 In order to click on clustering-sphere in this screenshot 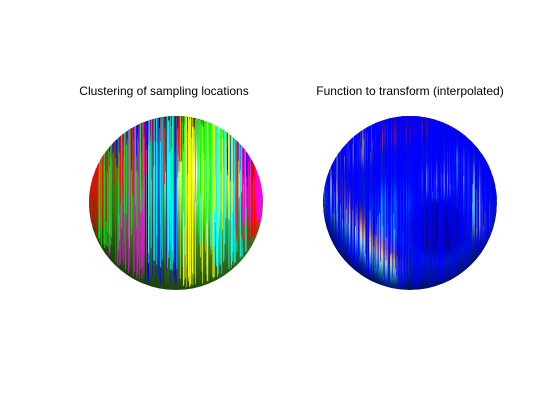, I will do `click(176, 203)`.